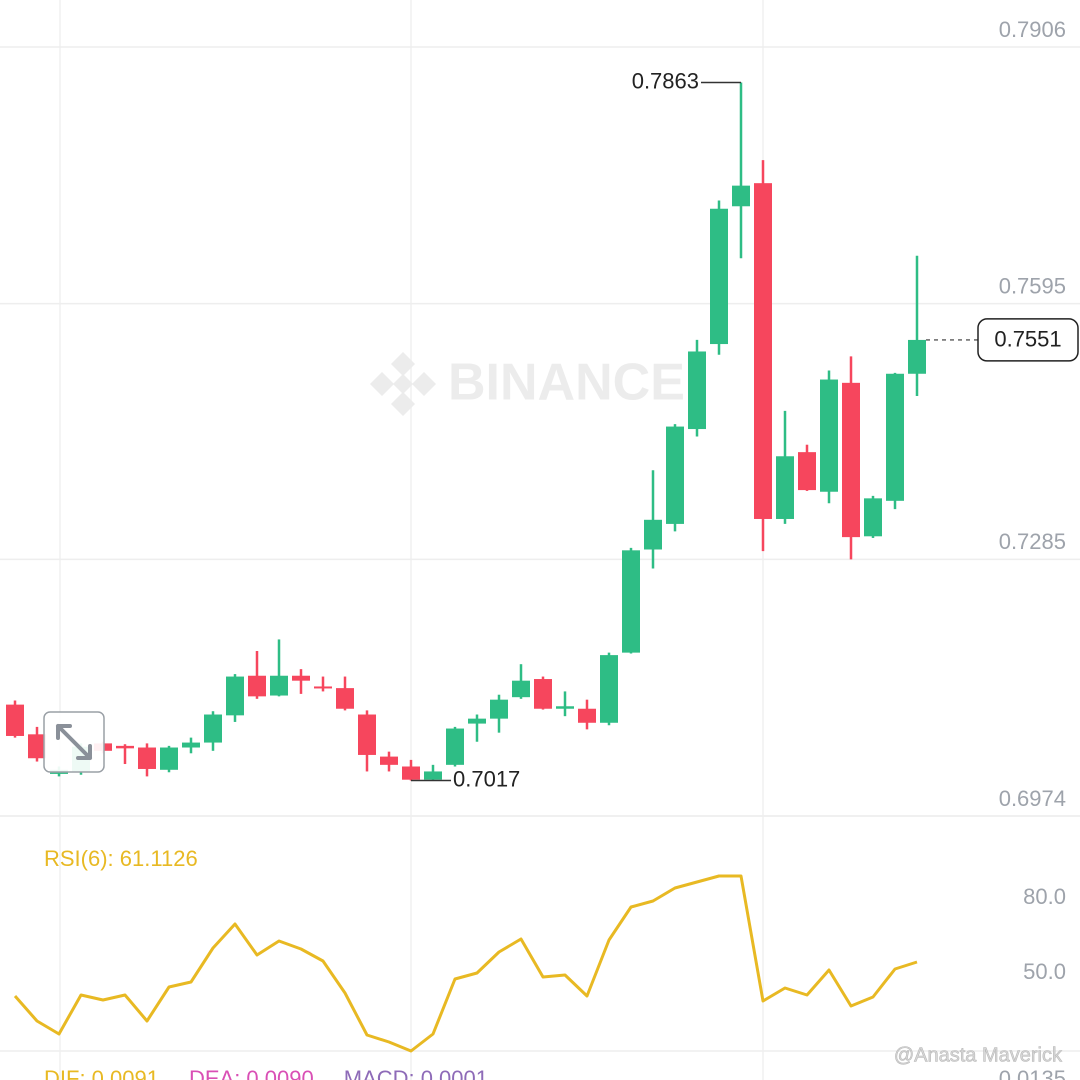  I want to click on last-price-box, so click(1028, 340).